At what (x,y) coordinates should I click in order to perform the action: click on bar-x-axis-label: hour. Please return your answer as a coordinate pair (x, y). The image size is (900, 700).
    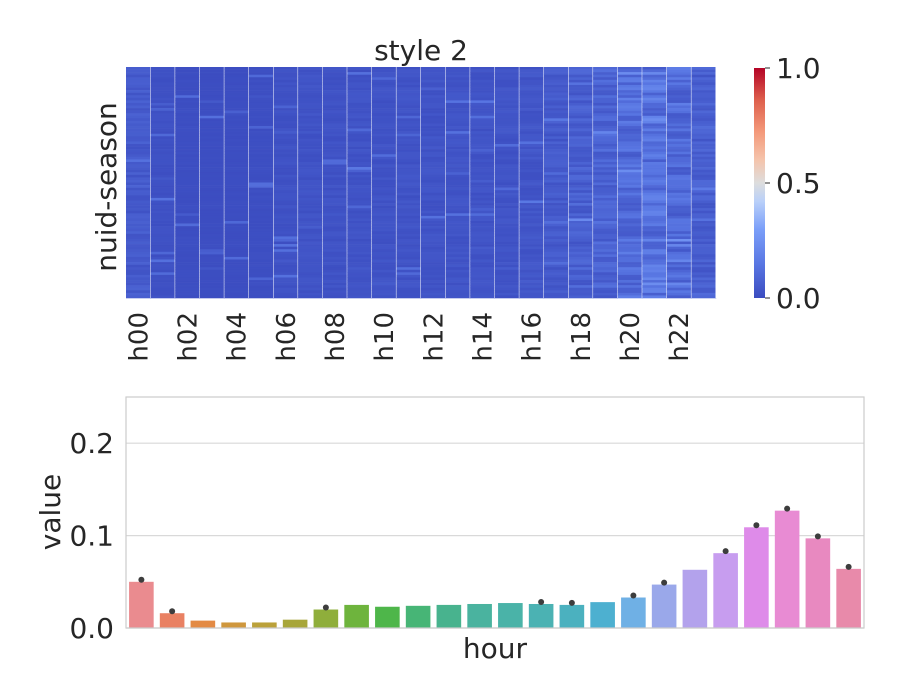
    Looking at the image, I should click on (495, 648).